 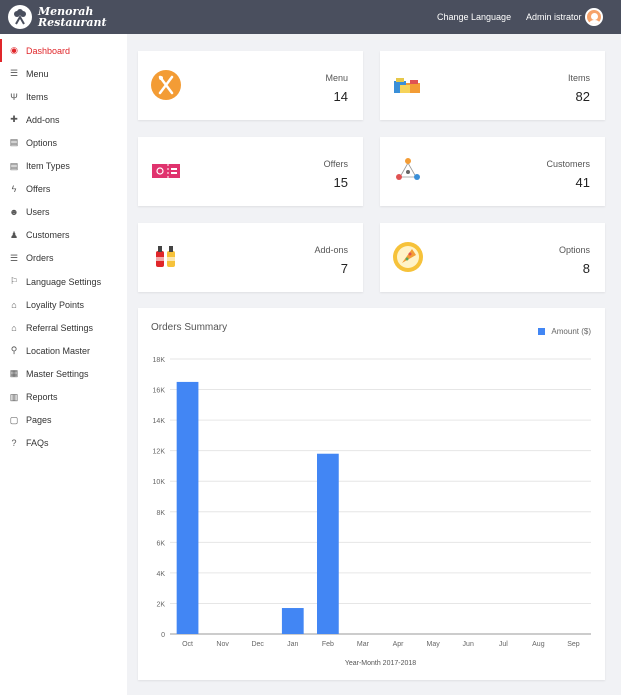 I want to click on brand-name: Menorah Restaurant, so click(x=72, y=17).